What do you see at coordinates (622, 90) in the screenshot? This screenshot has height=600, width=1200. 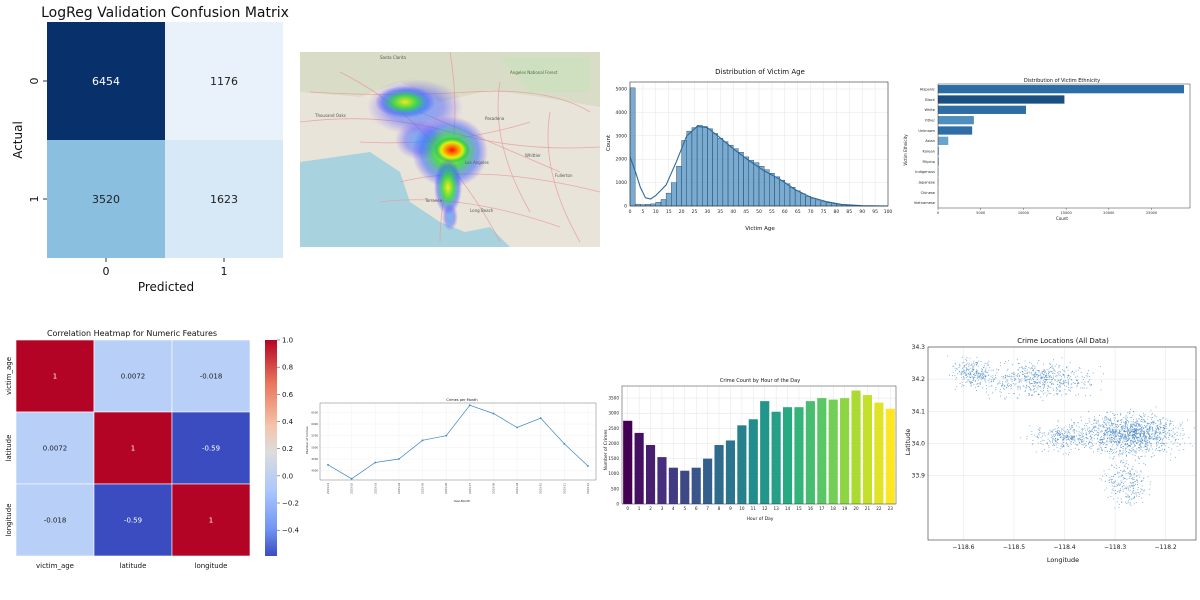 I see `age-ytick-label: 5000` at bounding box center [622, 90].